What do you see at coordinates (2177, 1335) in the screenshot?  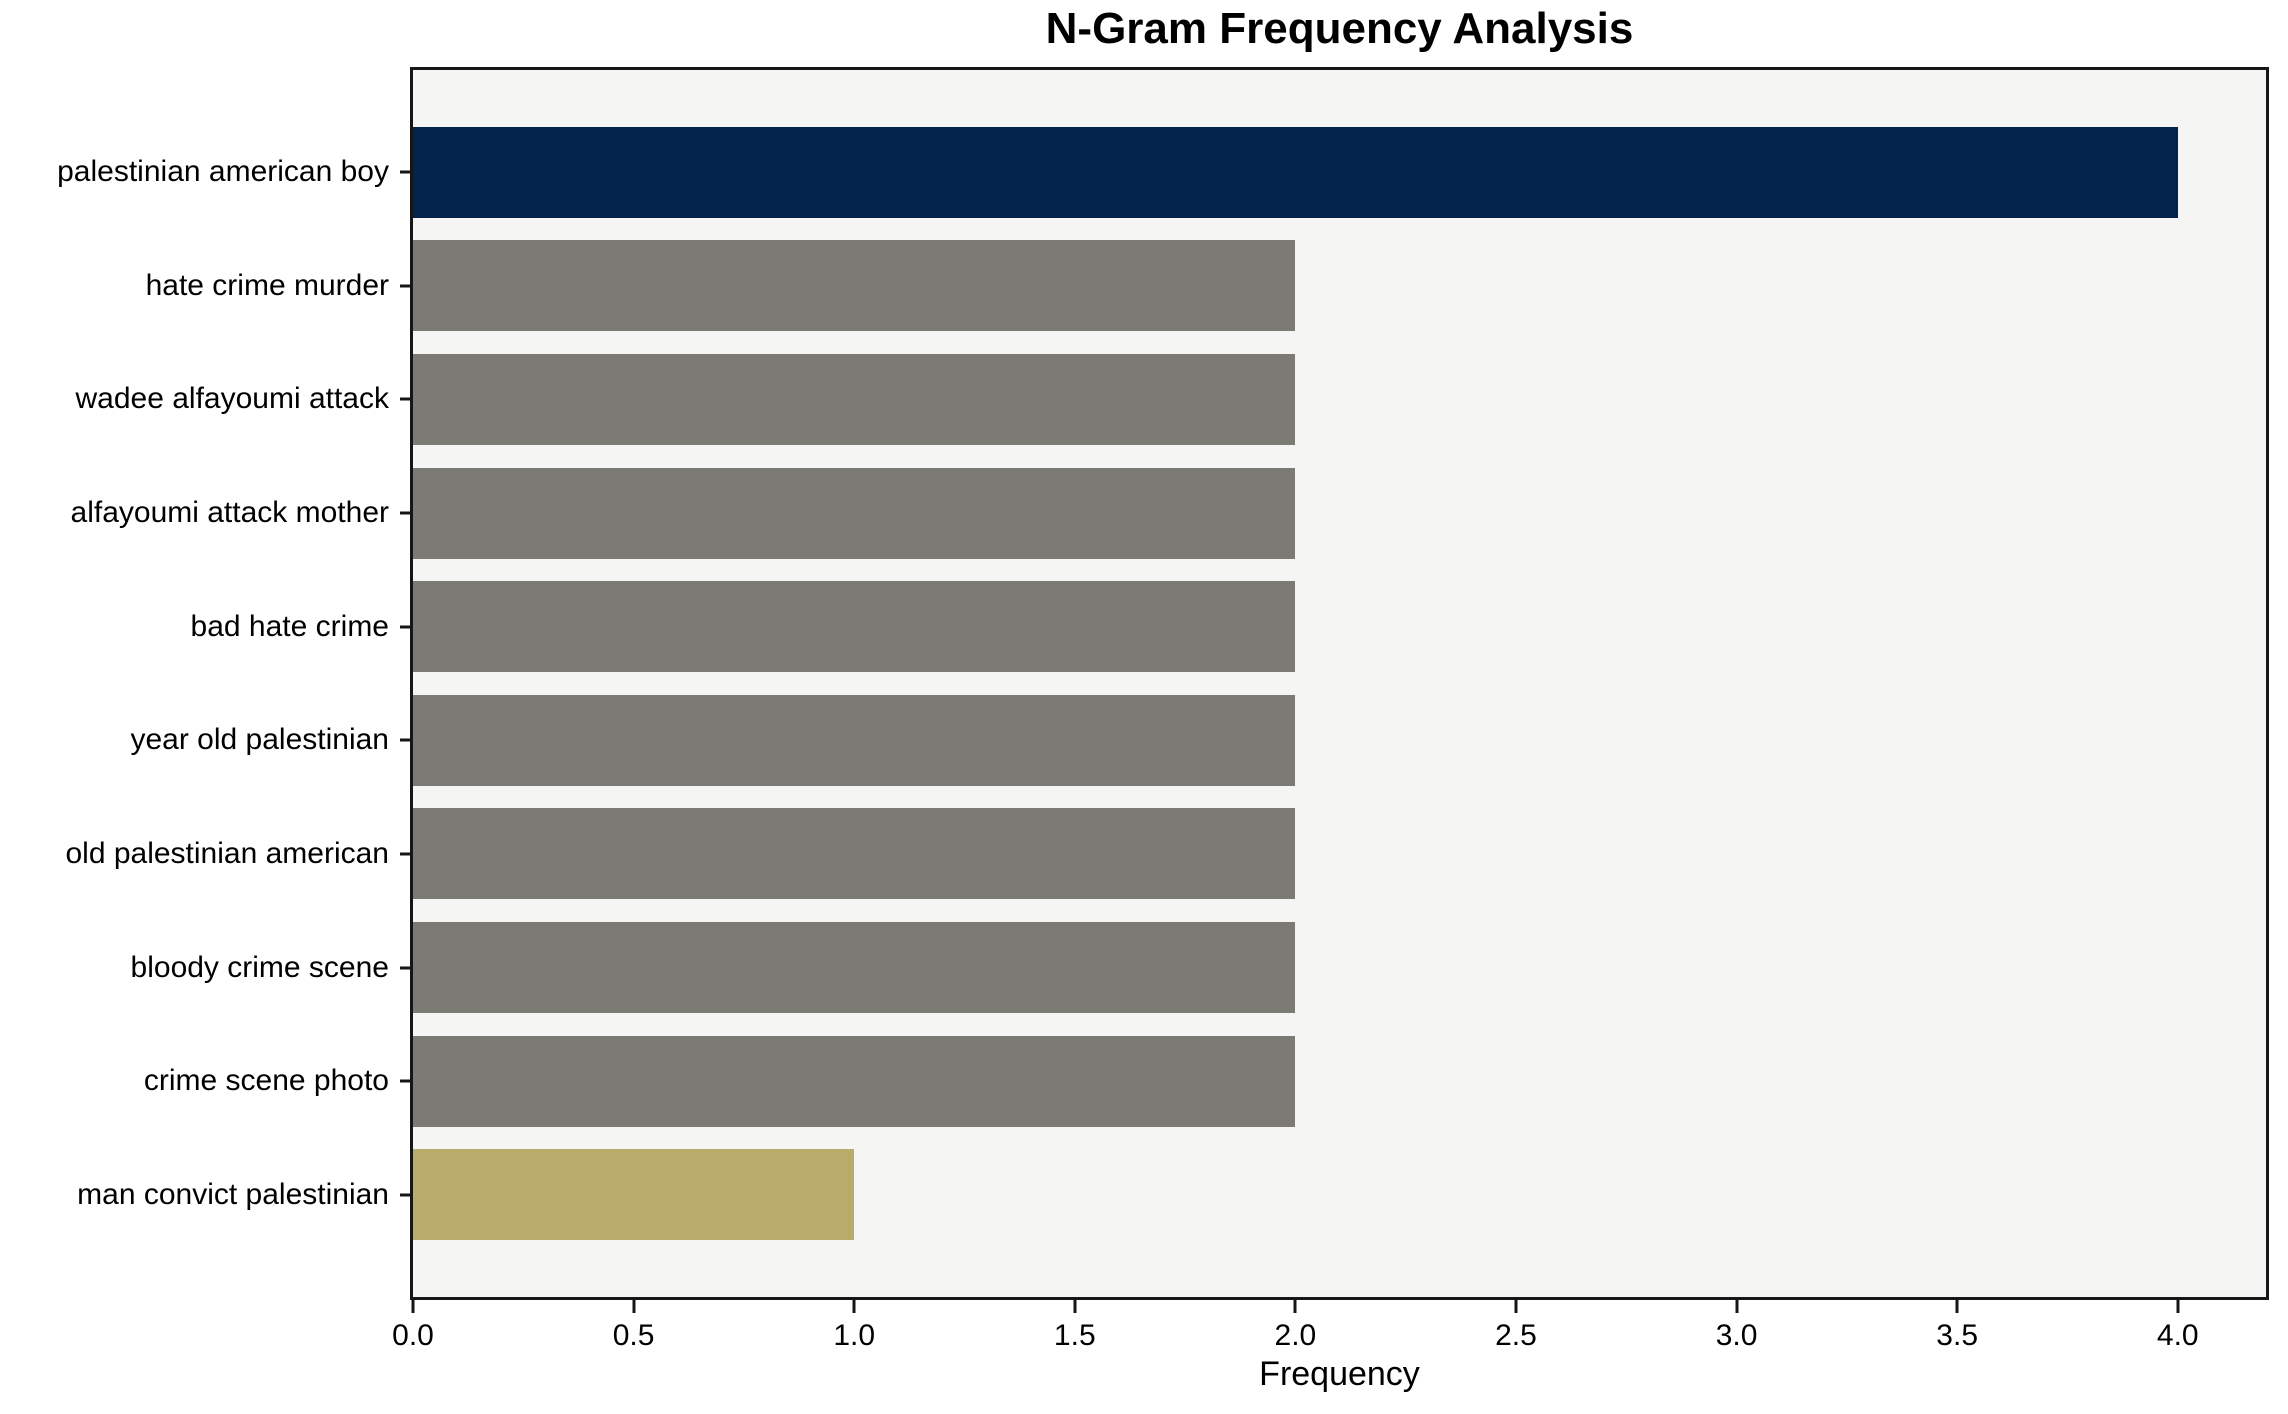 I see `x-tick-label: 4.0` at bounding box center [2177, 1335].